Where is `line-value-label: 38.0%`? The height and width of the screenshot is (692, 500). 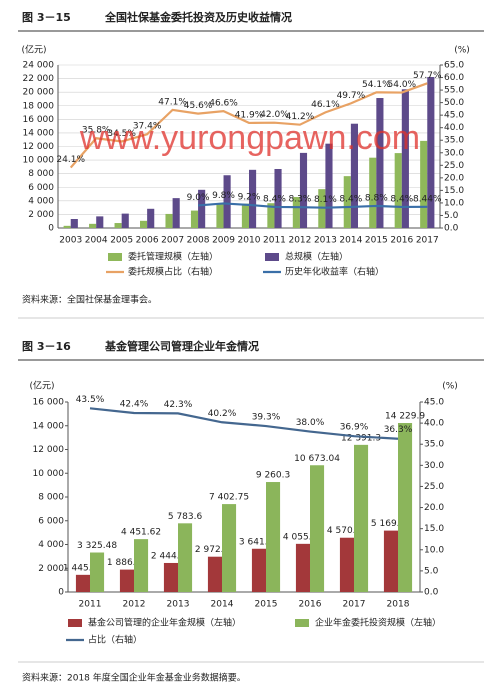 line-value-label: 38.0% is located at coordinates (310, 423).